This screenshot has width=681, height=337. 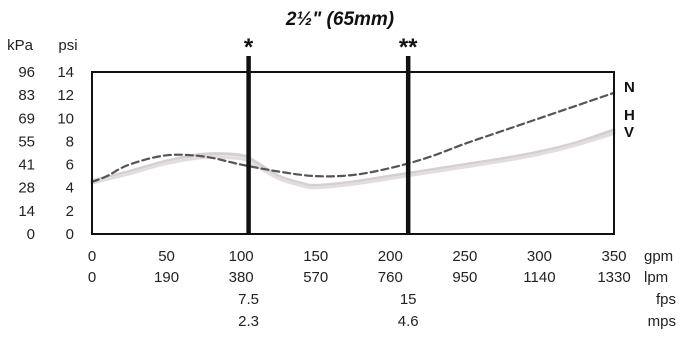 I want to click on y-tick-kpa: 14, so click(x=26, y=211).